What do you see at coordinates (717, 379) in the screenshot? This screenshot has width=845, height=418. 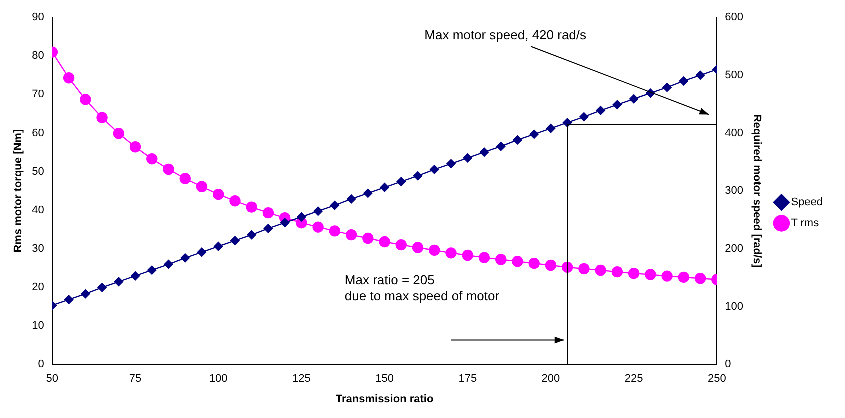 I see `x-tick-label: 250` at bounding box center [717, 379].